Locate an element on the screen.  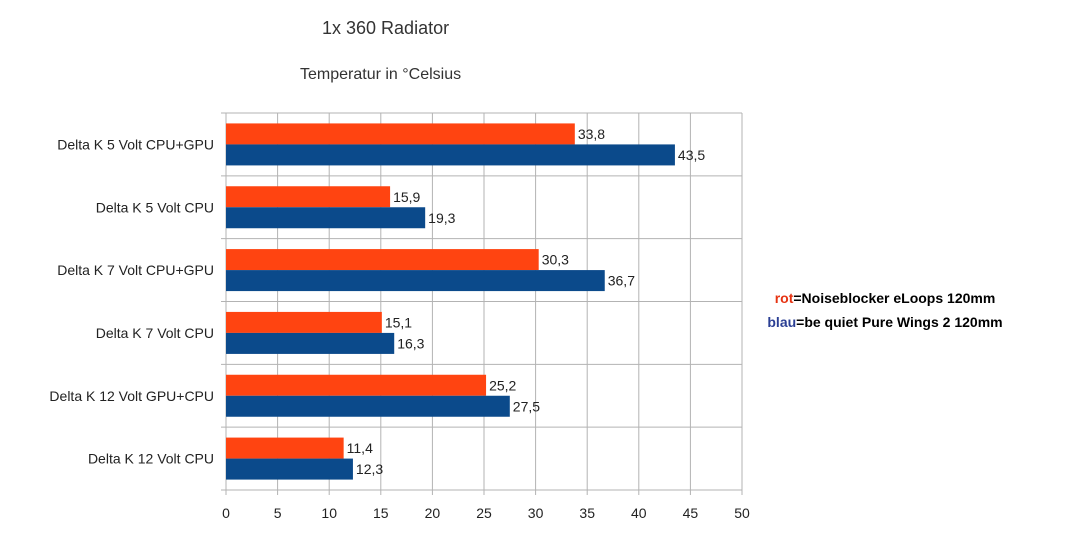
bar-value-label: 15,9 is located at coordinates (406, 197).